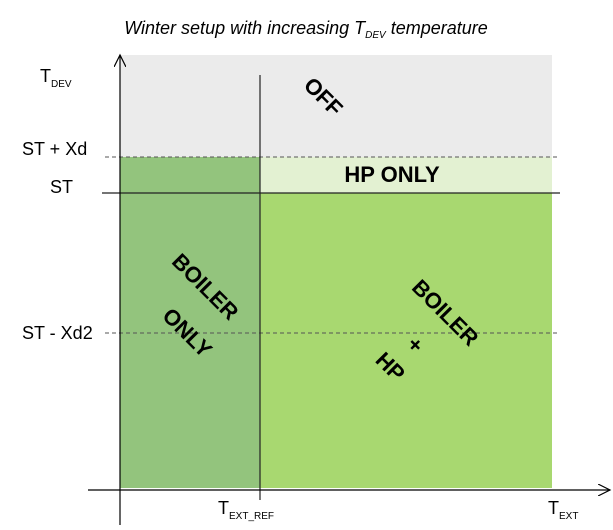  Describe the element at coordinates (54, 149) in the screenshot. I see `level-label: ST + Xd` at that location.